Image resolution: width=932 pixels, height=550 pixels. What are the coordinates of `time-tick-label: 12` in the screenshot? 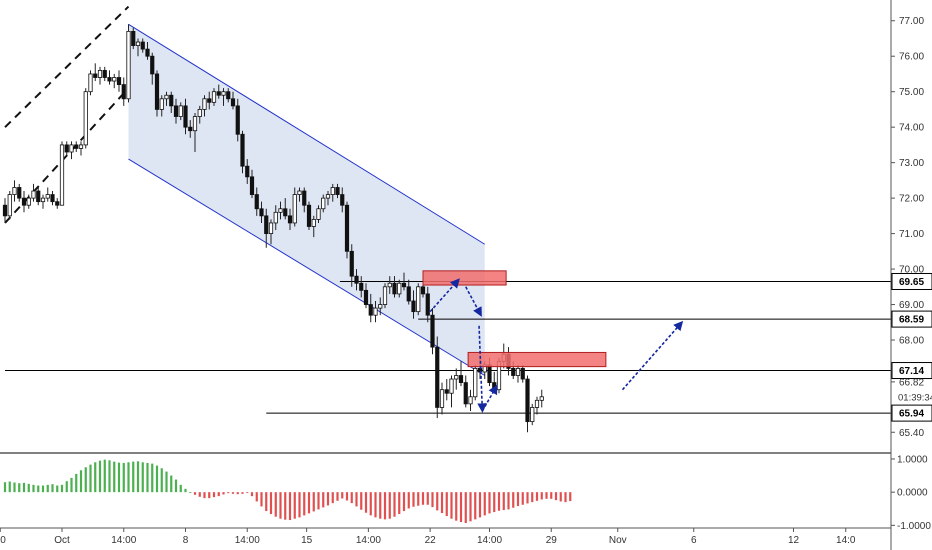 It's located at (794, 540).